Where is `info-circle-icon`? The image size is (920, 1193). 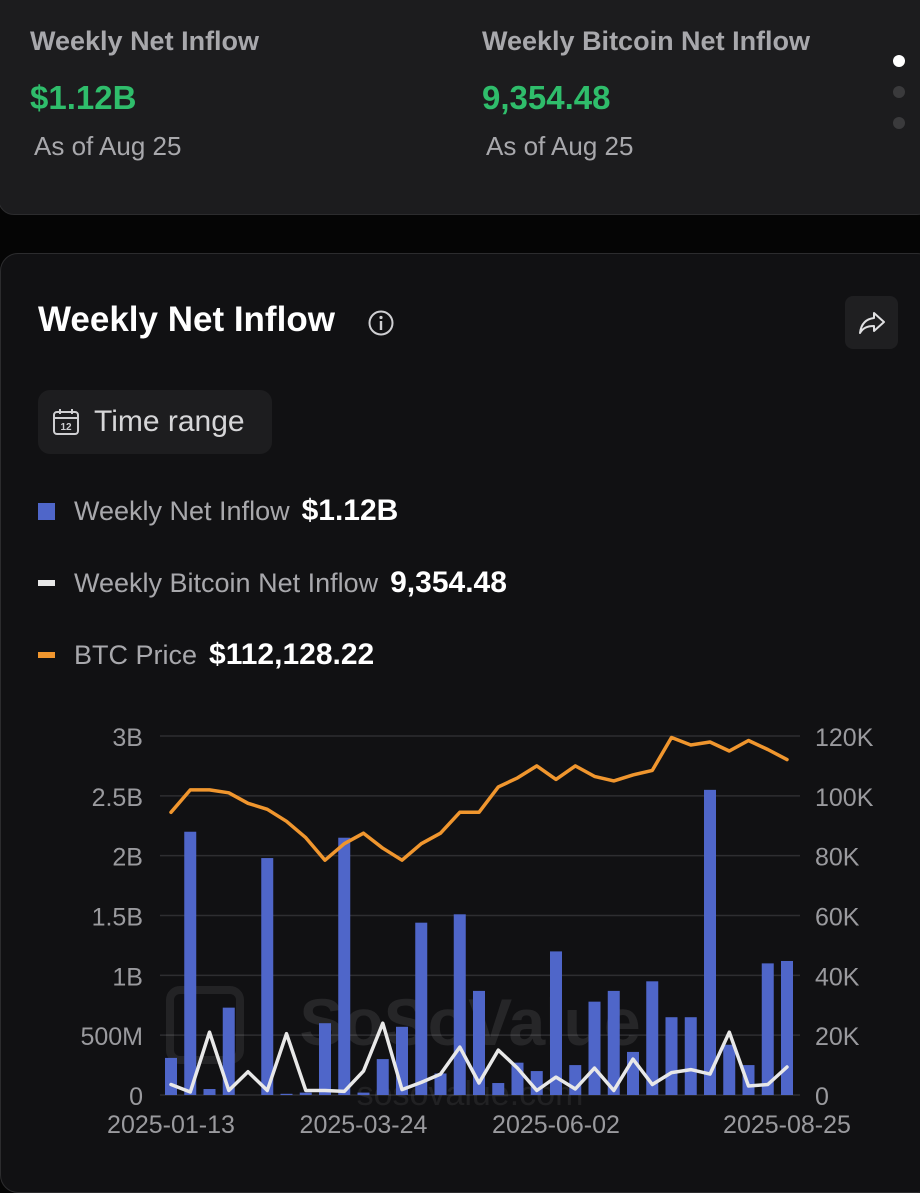
info-circle-icon is located at coordinates (381, 323).